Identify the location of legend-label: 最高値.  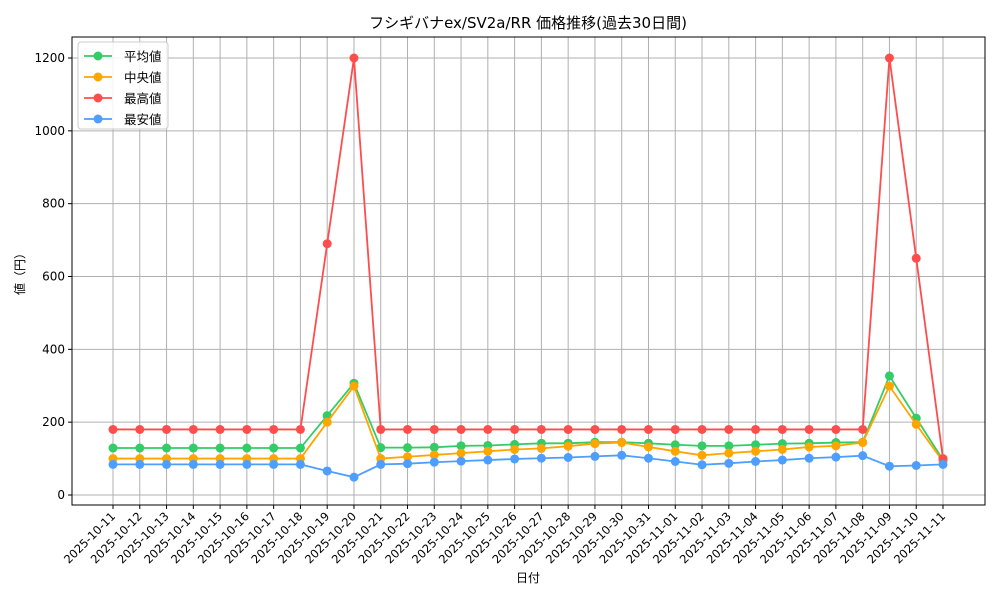
(143, 98).